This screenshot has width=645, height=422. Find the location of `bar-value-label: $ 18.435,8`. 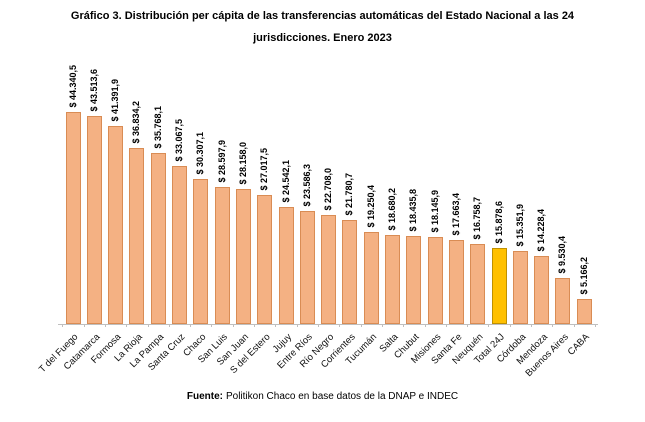

bar-value-label: $ 18.435,8 is located at coordinates (413, 210).